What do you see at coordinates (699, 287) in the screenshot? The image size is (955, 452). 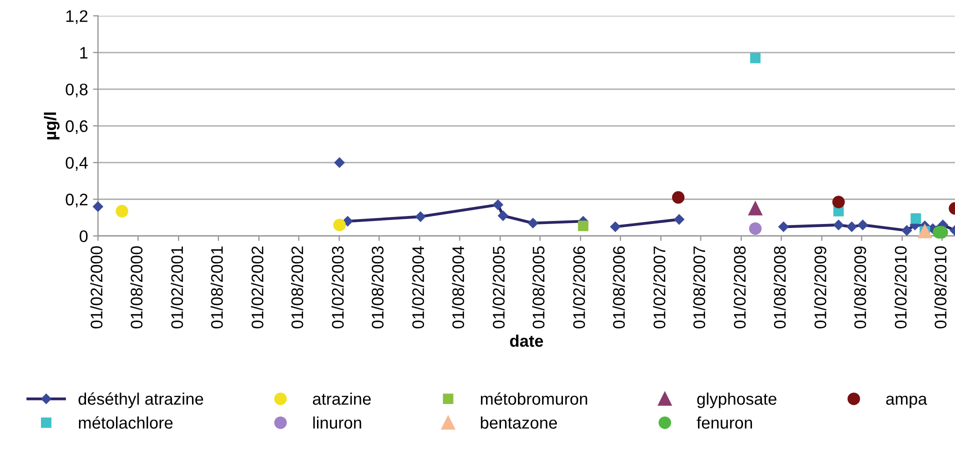 I see `x-tick-label: 01/08/2007` at bounding box center [699, 287].